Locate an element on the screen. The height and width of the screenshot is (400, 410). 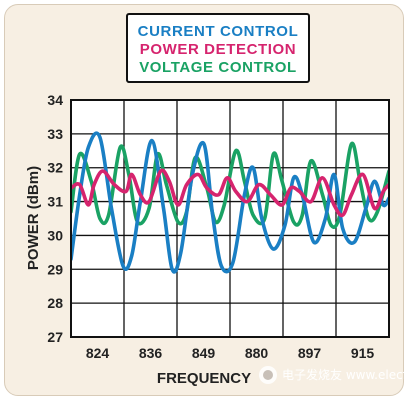
legend-box is located at coordinates (218, 48).